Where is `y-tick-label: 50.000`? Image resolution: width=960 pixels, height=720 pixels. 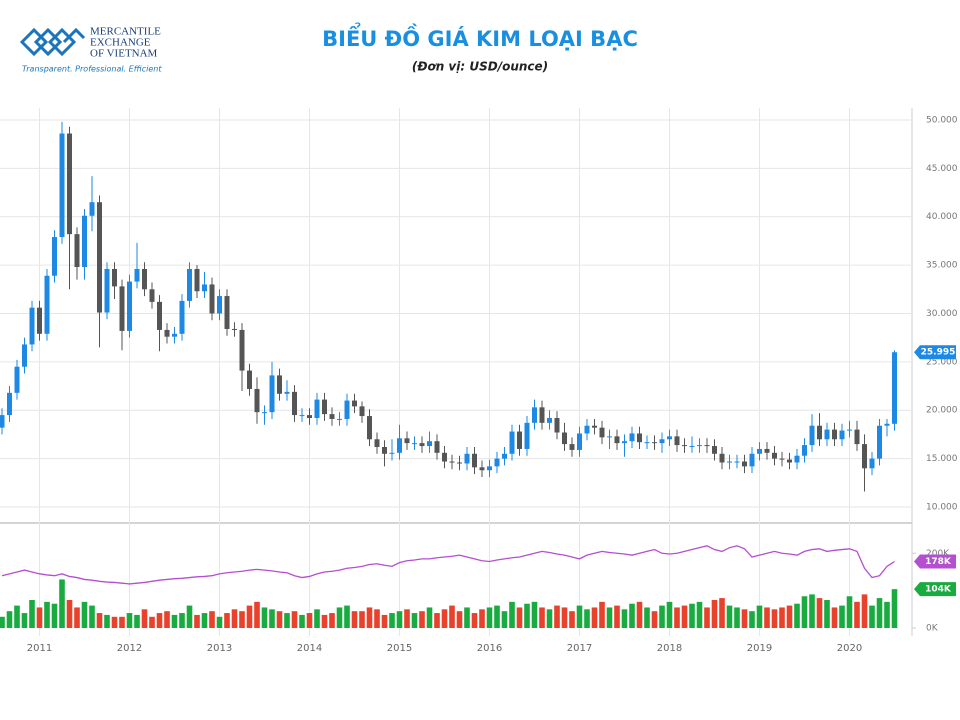 y-tick-label: 50.000 is located at coordinates (942, 120).